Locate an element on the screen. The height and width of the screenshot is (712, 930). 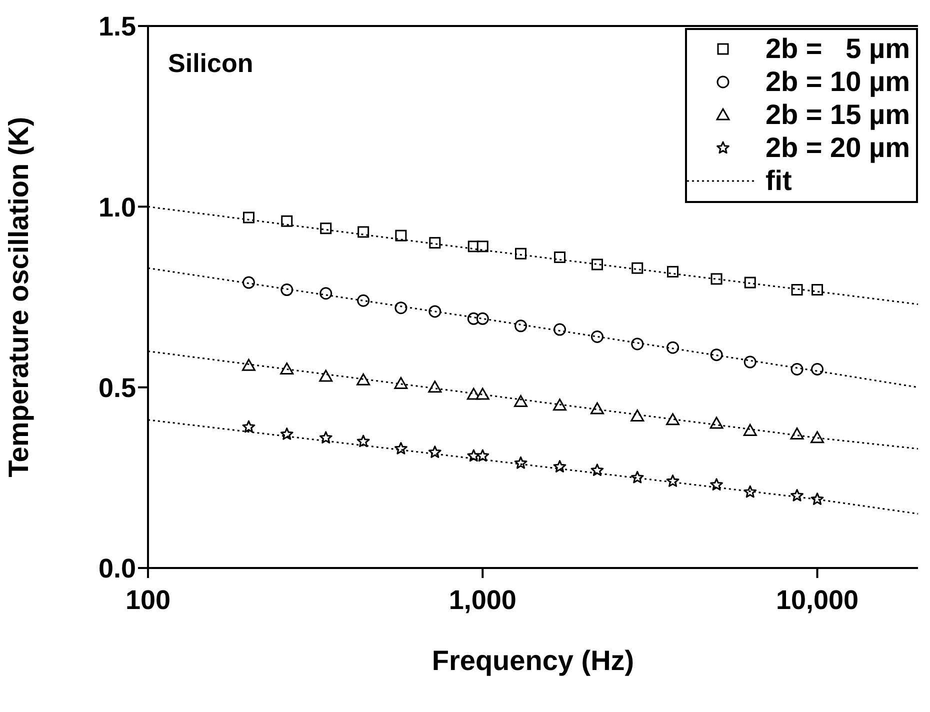
y-tick-label: 0.0 is located at coordinates (117, 569).